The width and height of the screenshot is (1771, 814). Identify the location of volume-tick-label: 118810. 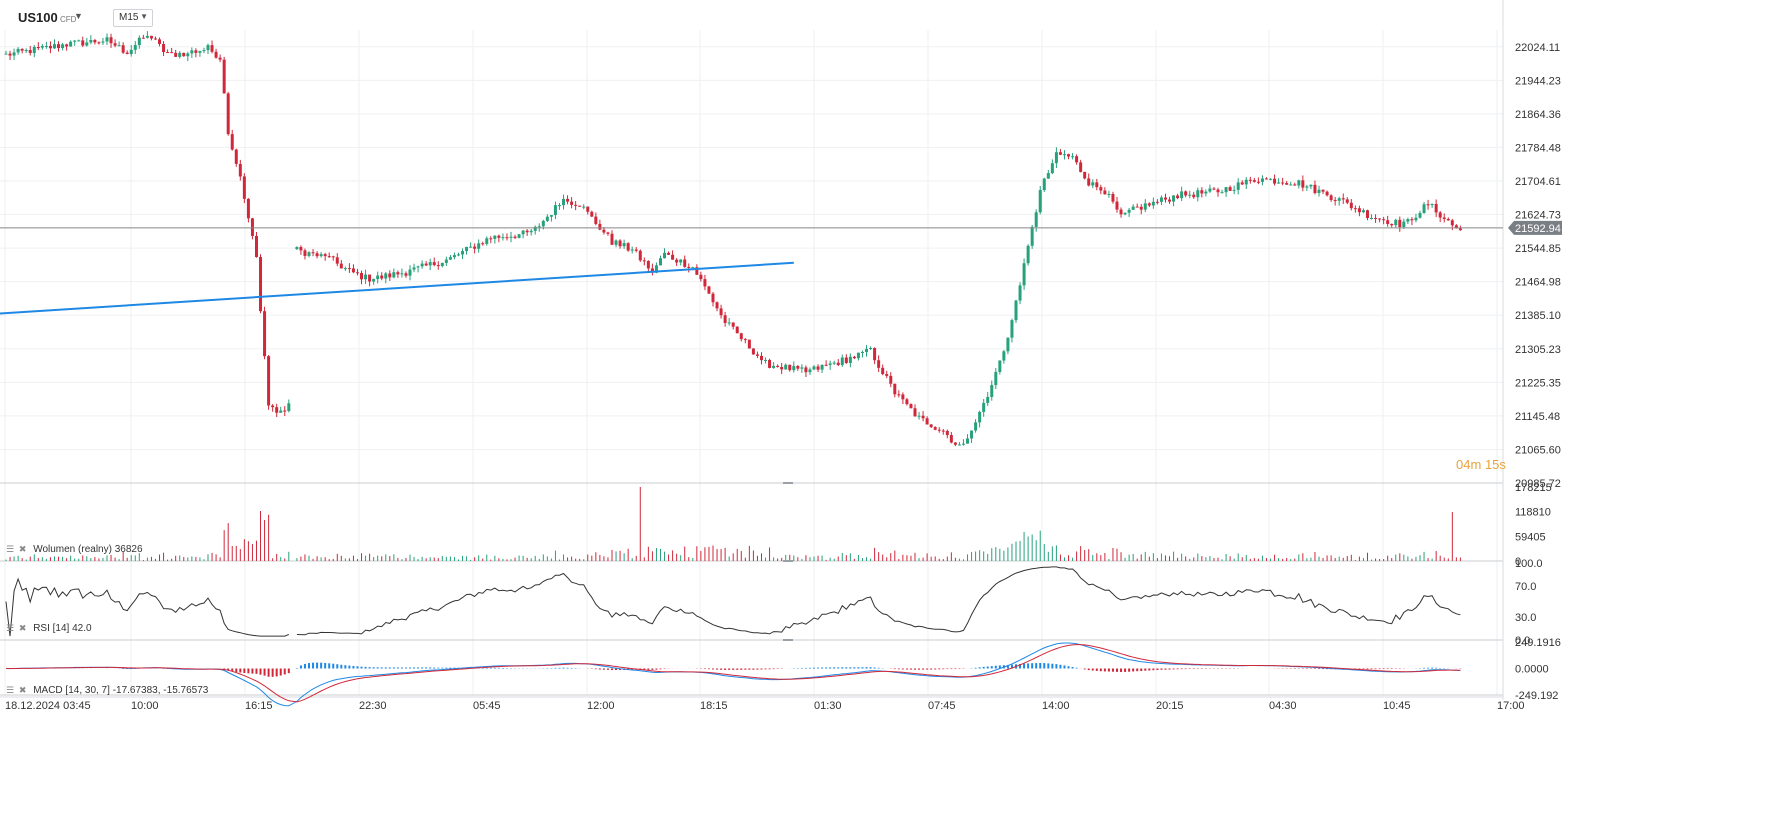
(1533, 513).